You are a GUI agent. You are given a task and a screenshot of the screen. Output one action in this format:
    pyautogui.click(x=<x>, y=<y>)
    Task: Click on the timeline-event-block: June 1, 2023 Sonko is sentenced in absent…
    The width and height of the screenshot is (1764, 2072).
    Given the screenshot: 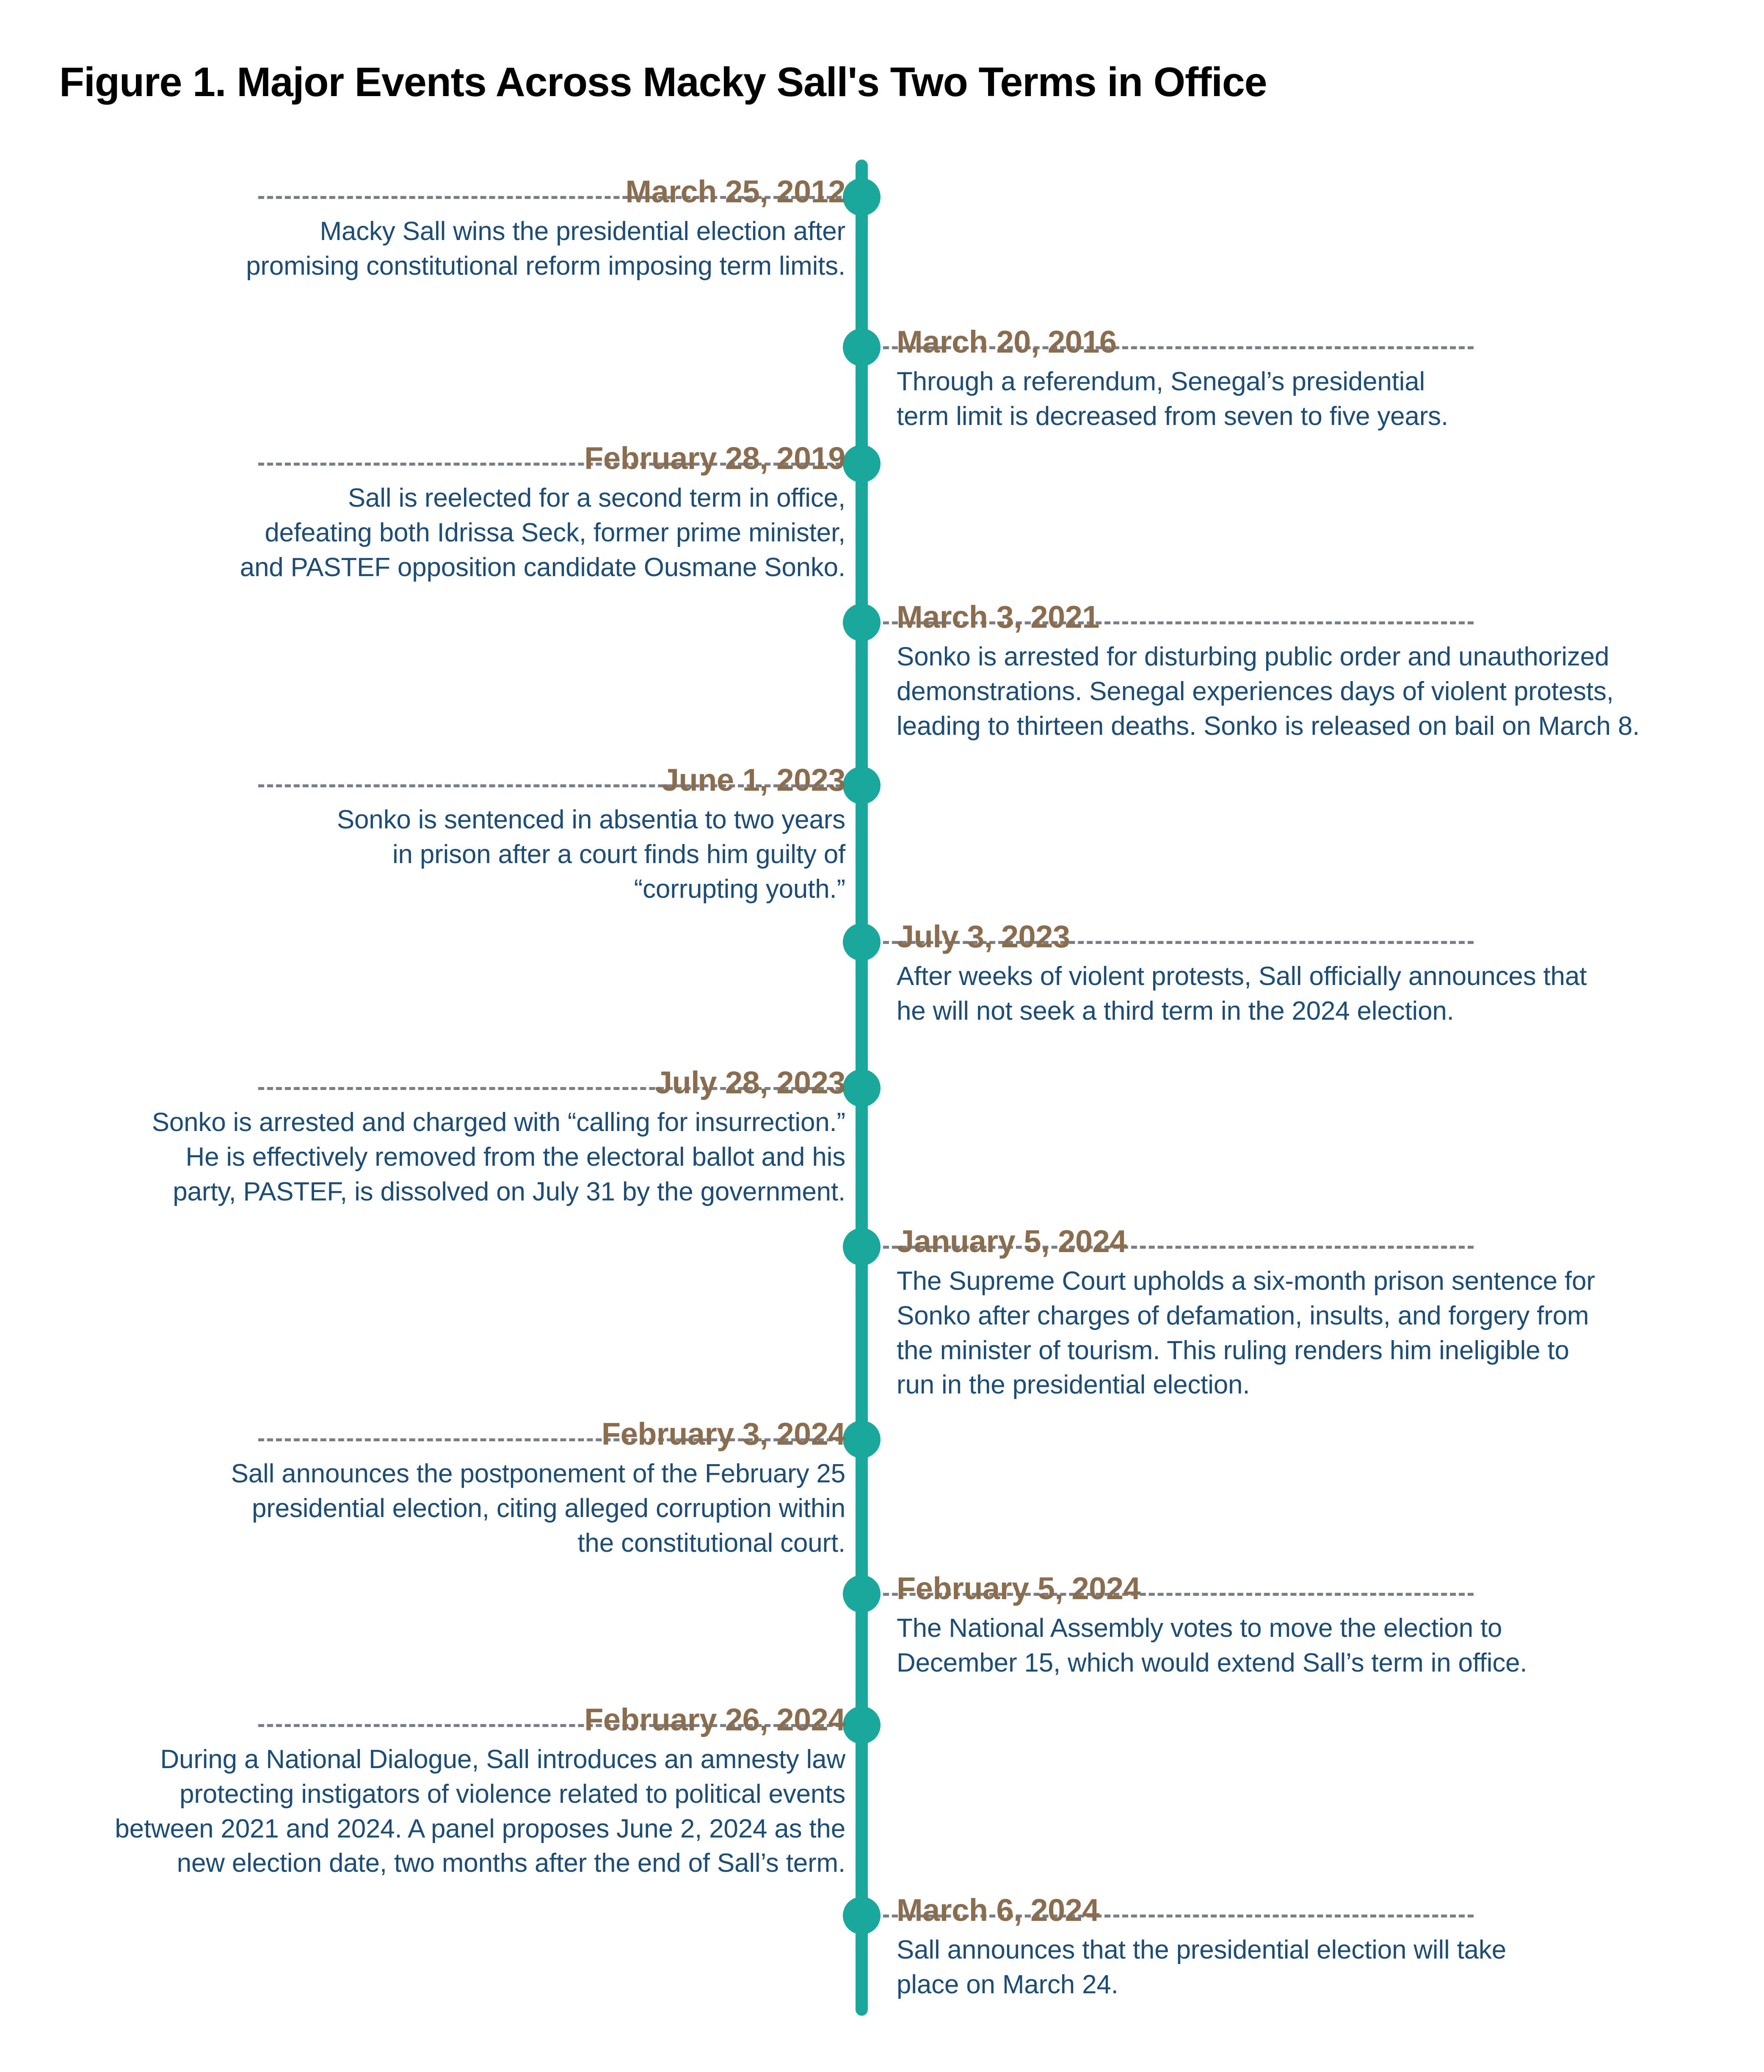 What is the action you would take?
    pyautogui.click(x=464, y=834)
    